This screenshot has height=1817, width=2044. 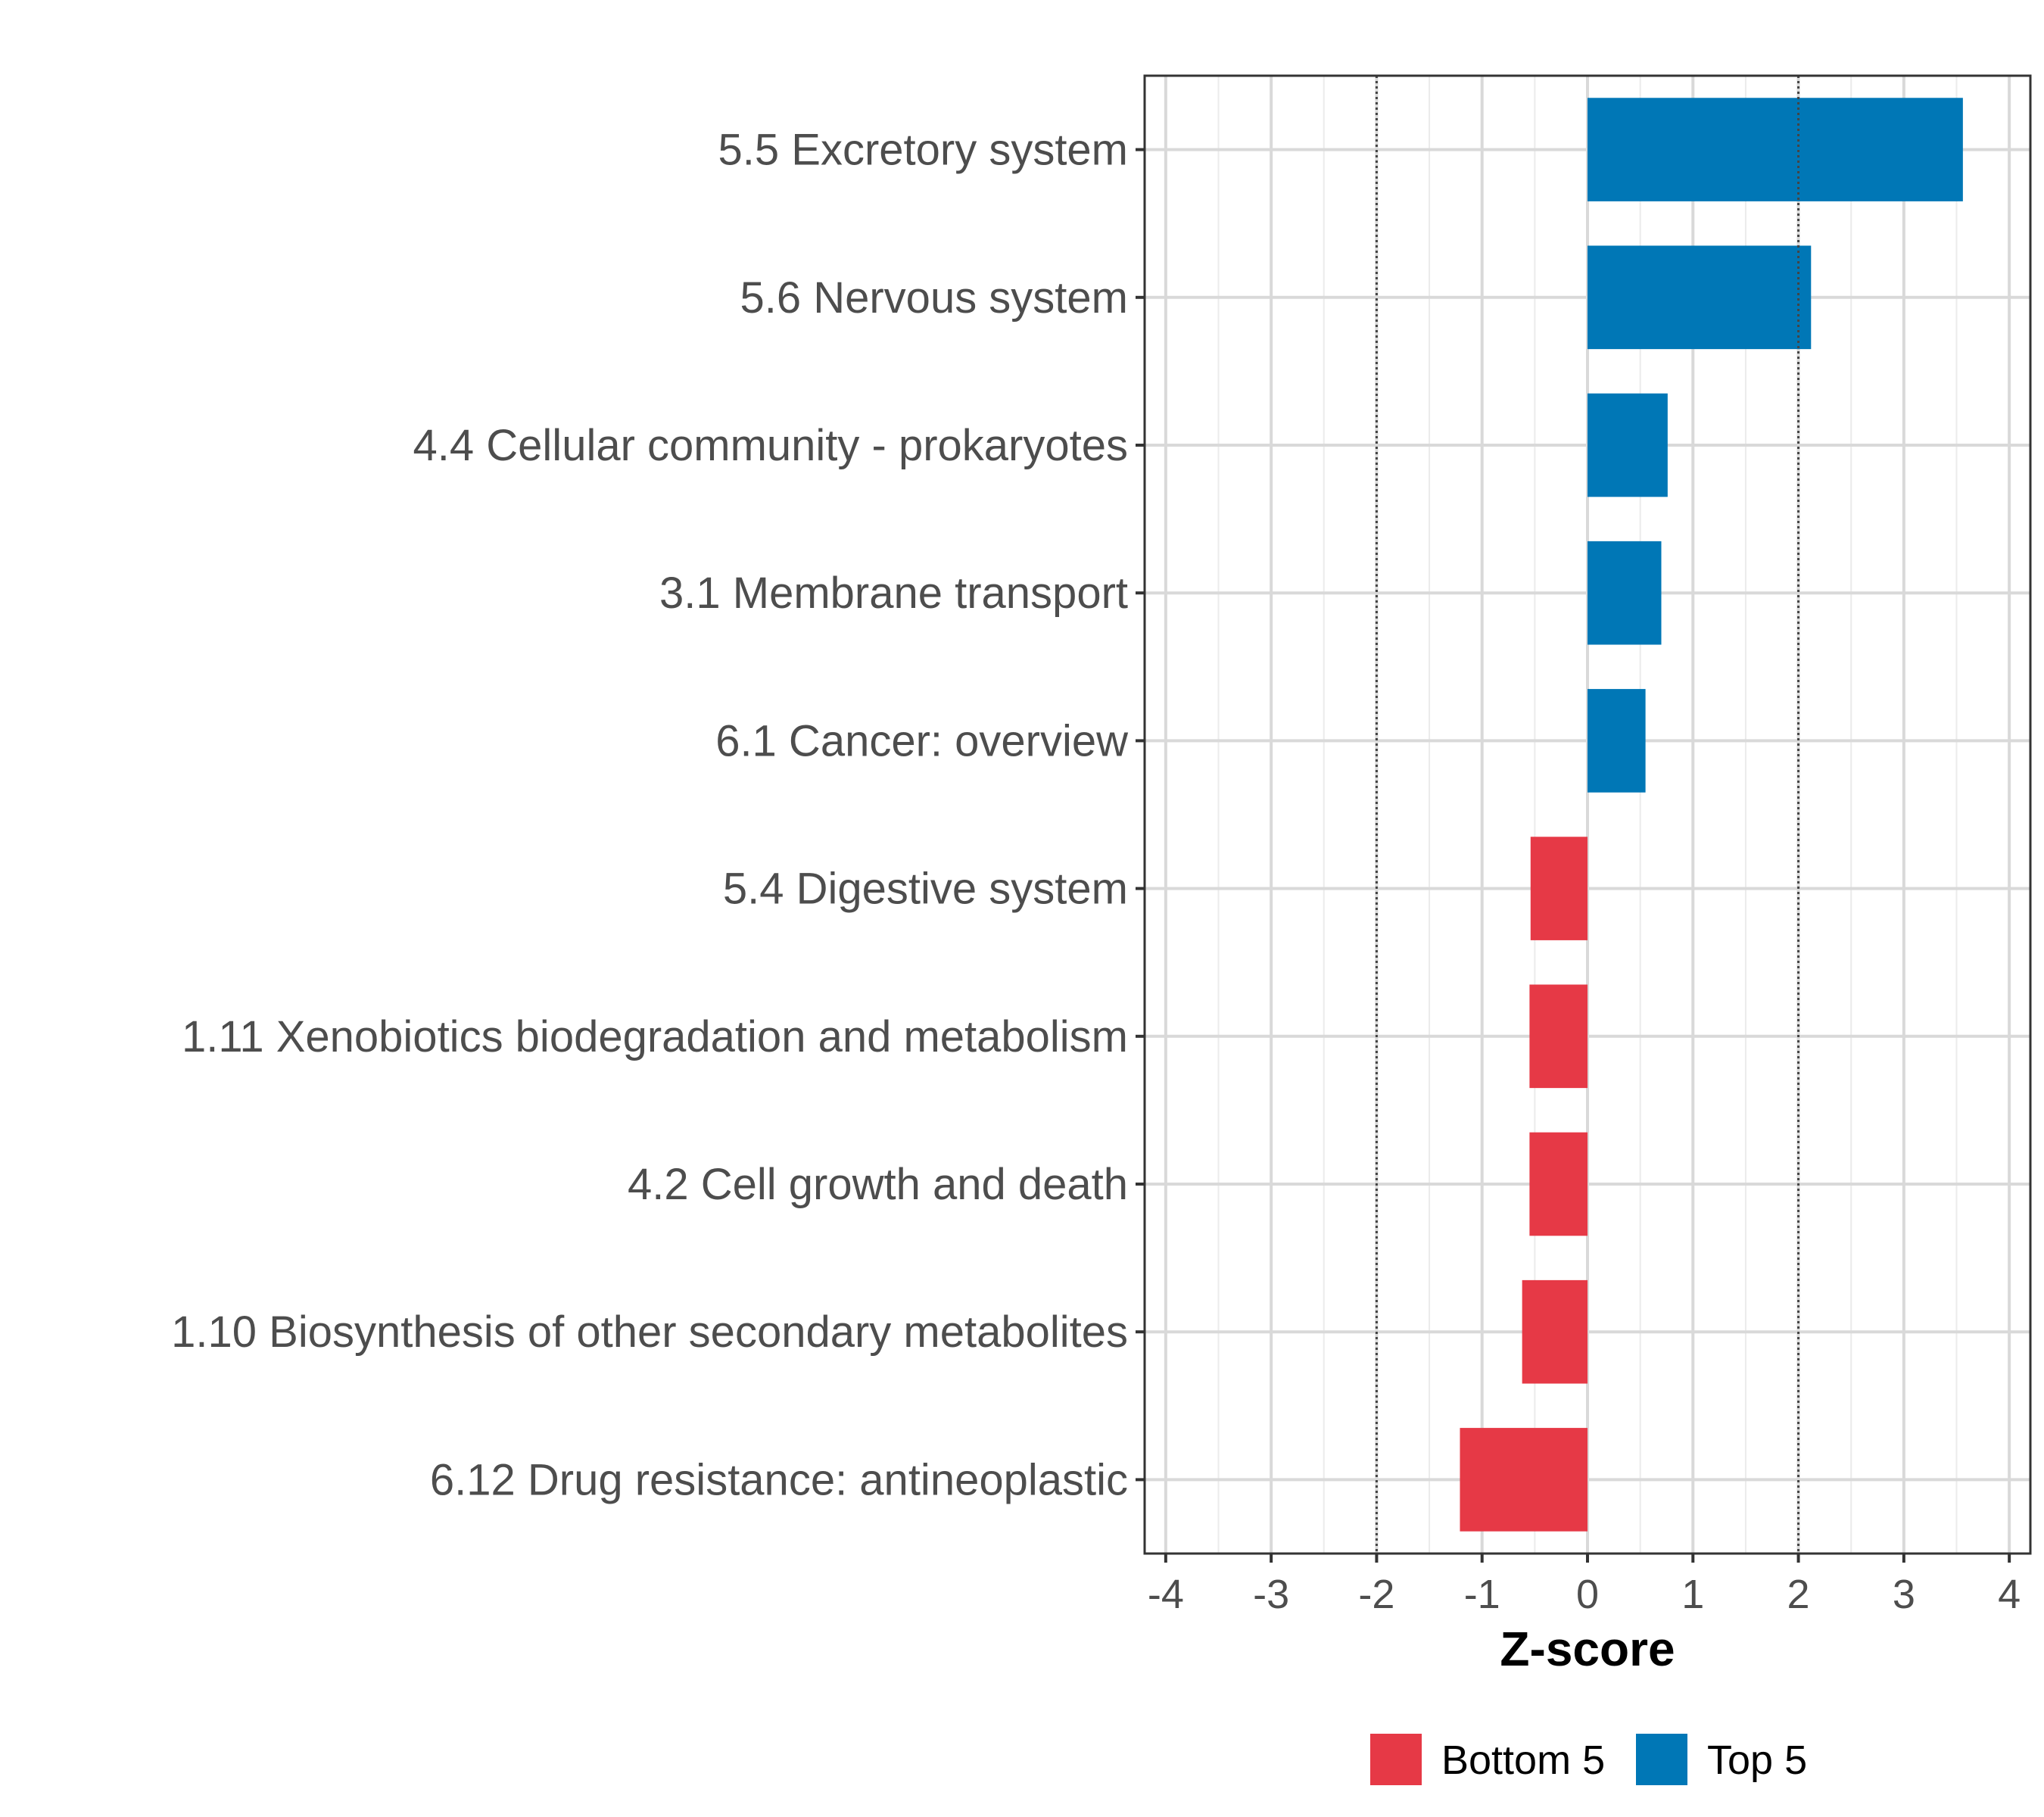 What do you see at coordinates (770, 445) in the screenshot?
I see `y-tick-label: 4.4 Cellular community - prokaryotes` at bounding box center [770, 445].